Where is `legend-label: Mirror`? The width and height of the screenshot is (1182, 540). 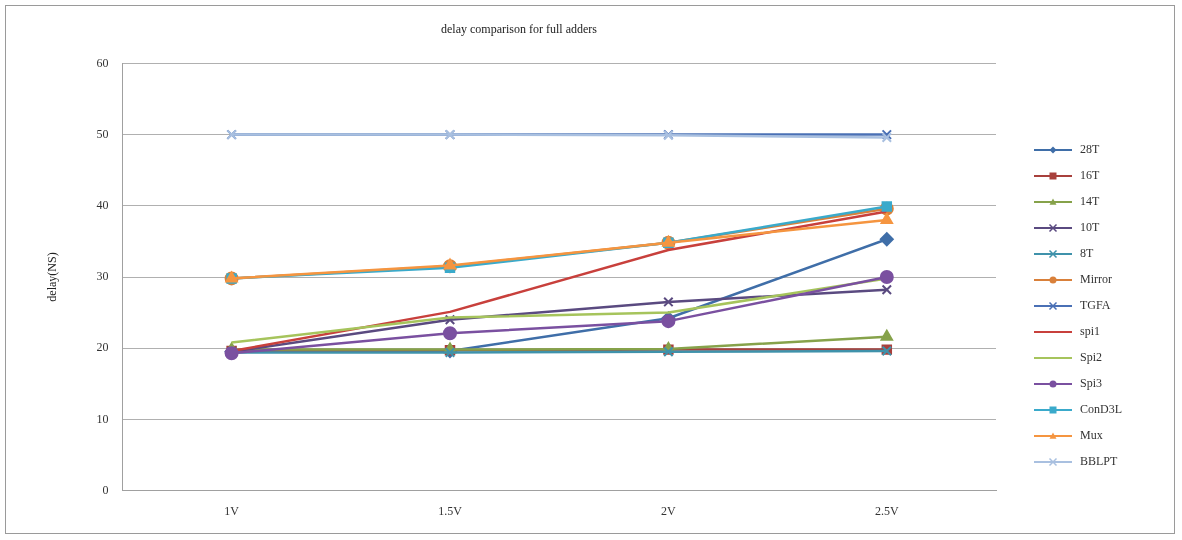 legend-label: Mirror is located at coordinates (1096, 279).